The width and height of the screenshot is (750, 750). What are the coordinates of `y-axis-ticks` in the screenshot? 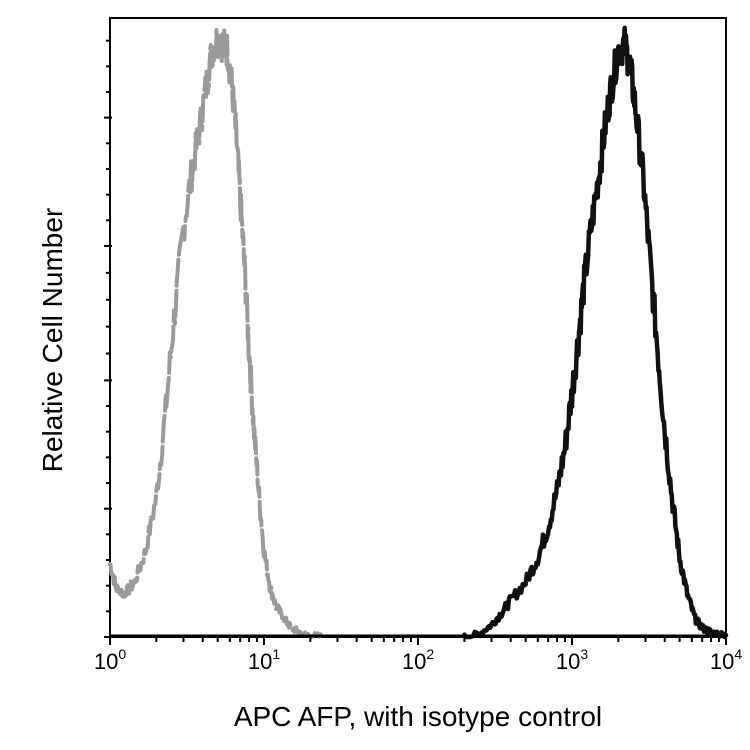 It's located at (108, 338).